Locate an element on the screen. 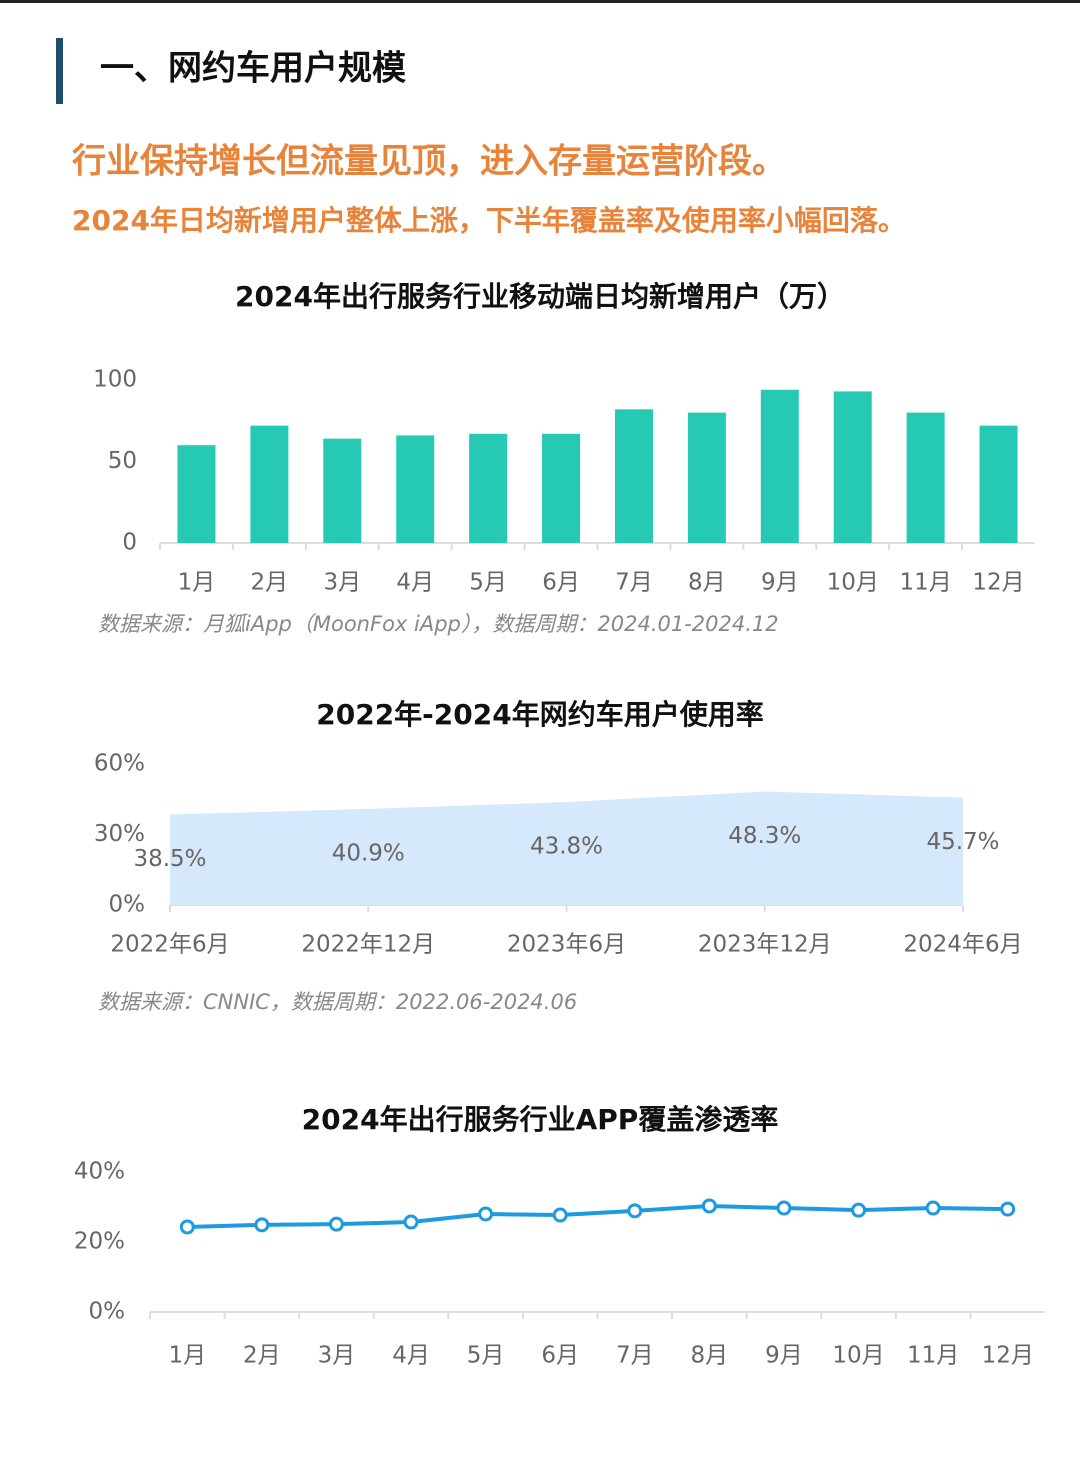  data-label: 48.3% is located at coordinates (764, 836).